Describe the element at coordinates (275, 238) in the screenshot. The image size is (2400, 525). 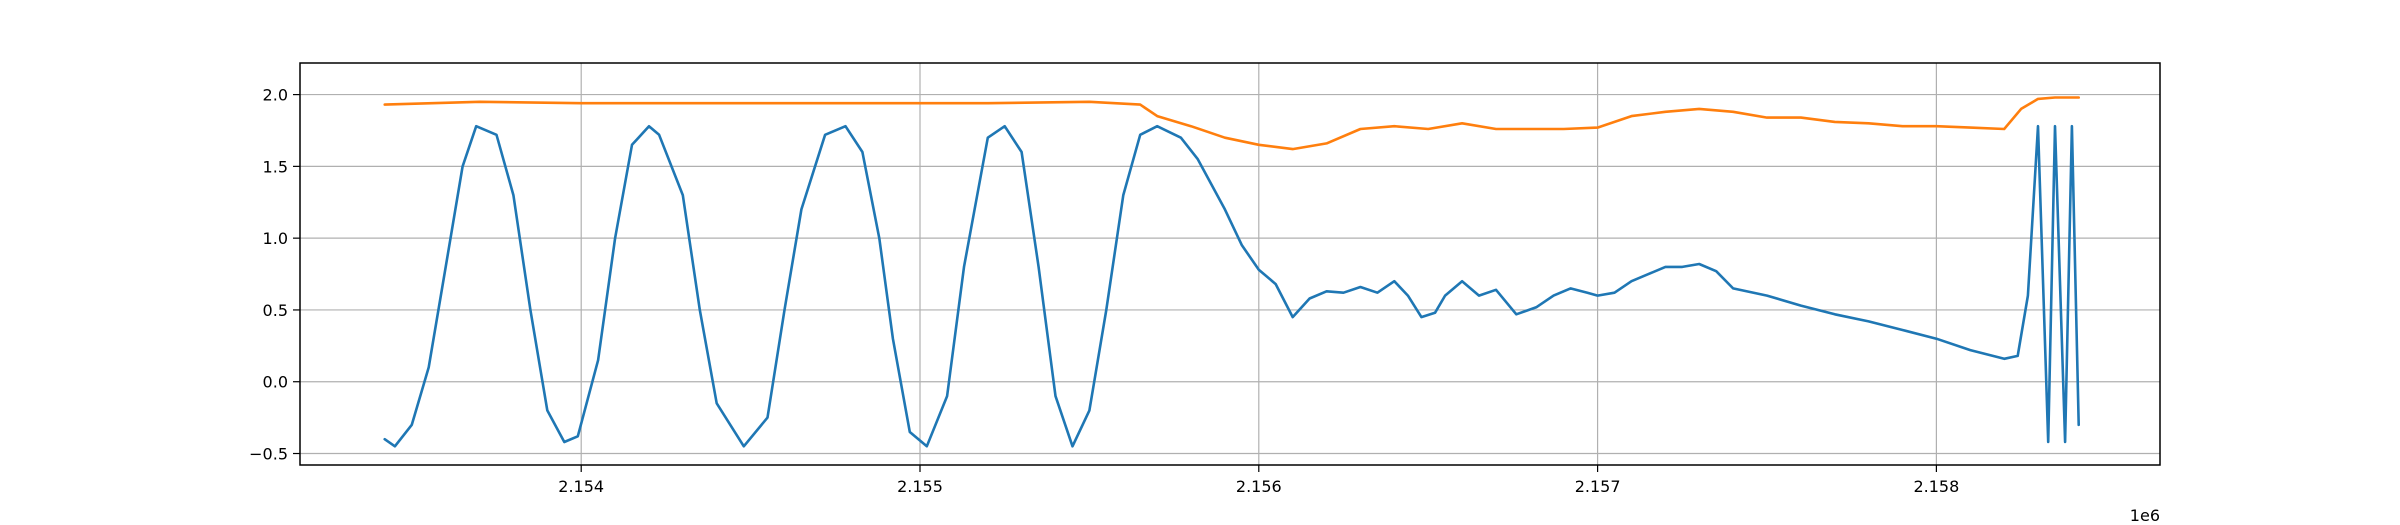
I see `y-tick-label: 1.0` at that location.